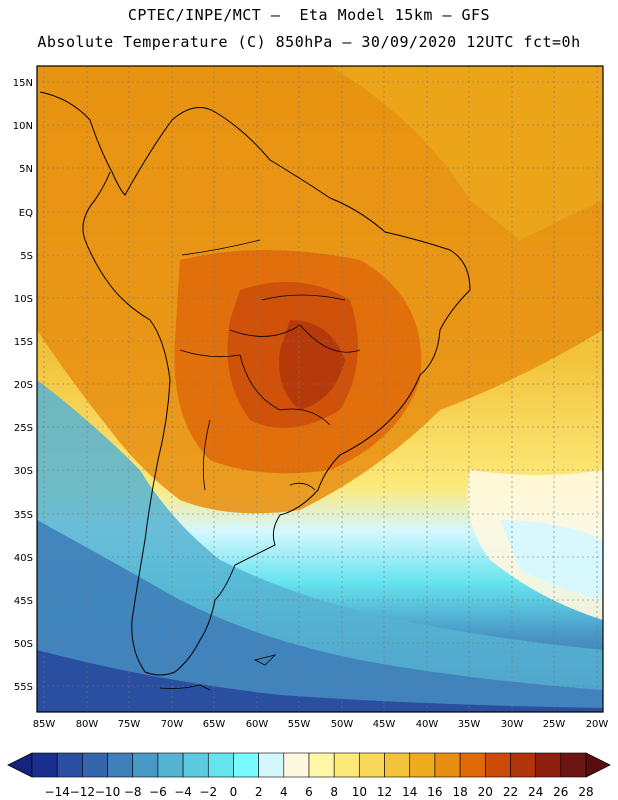 The image size is (618, 800). Describe the element at coordinates (26, 169) in the screenshot. I see `lat-label: 5N` at that location.